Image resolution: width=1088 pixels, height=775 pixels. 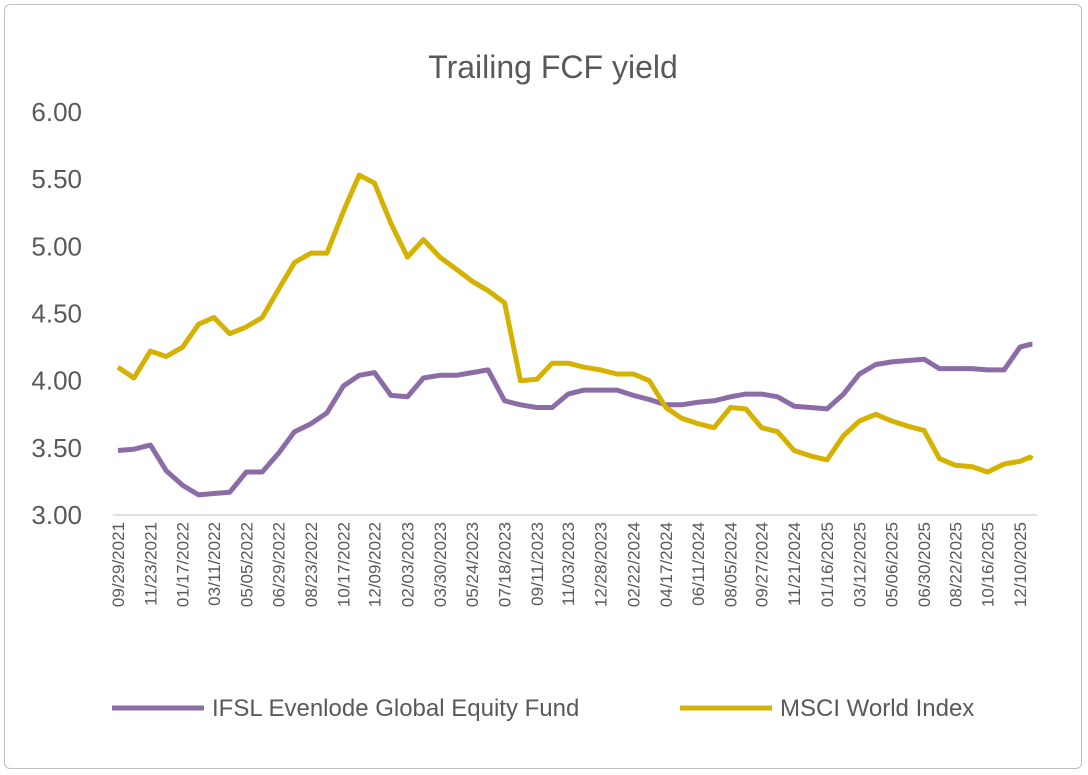 I want to click on x-tick-label: 10/16/2025, so click(x=988, y=564).